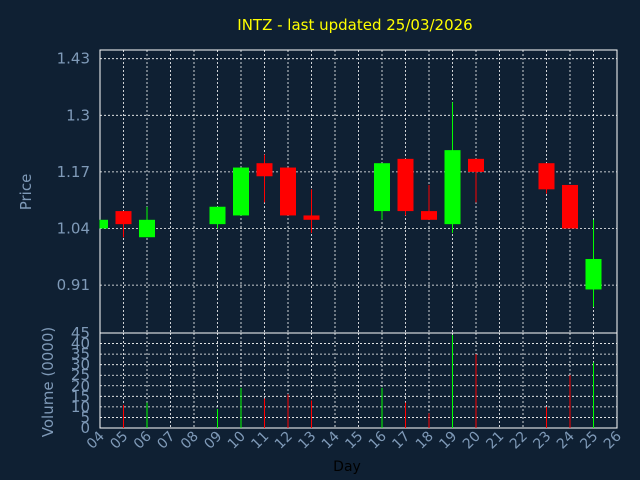 The width and height of the screenshot is (640, 480). What do you see at coordinates (425, 441) in the screenshot?
I see `x-tick-label: 18` at bounding box center [425, 441].